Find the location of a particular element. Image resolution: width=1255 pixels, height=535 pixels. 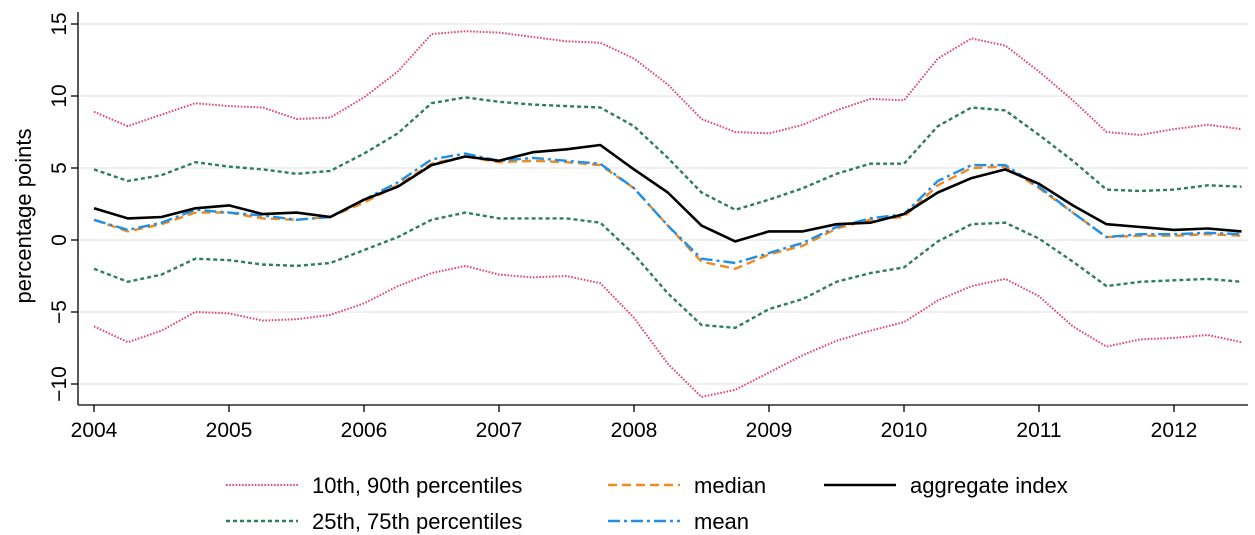

x-tick-label-3: 2007 is located at coordinates (499, 430).